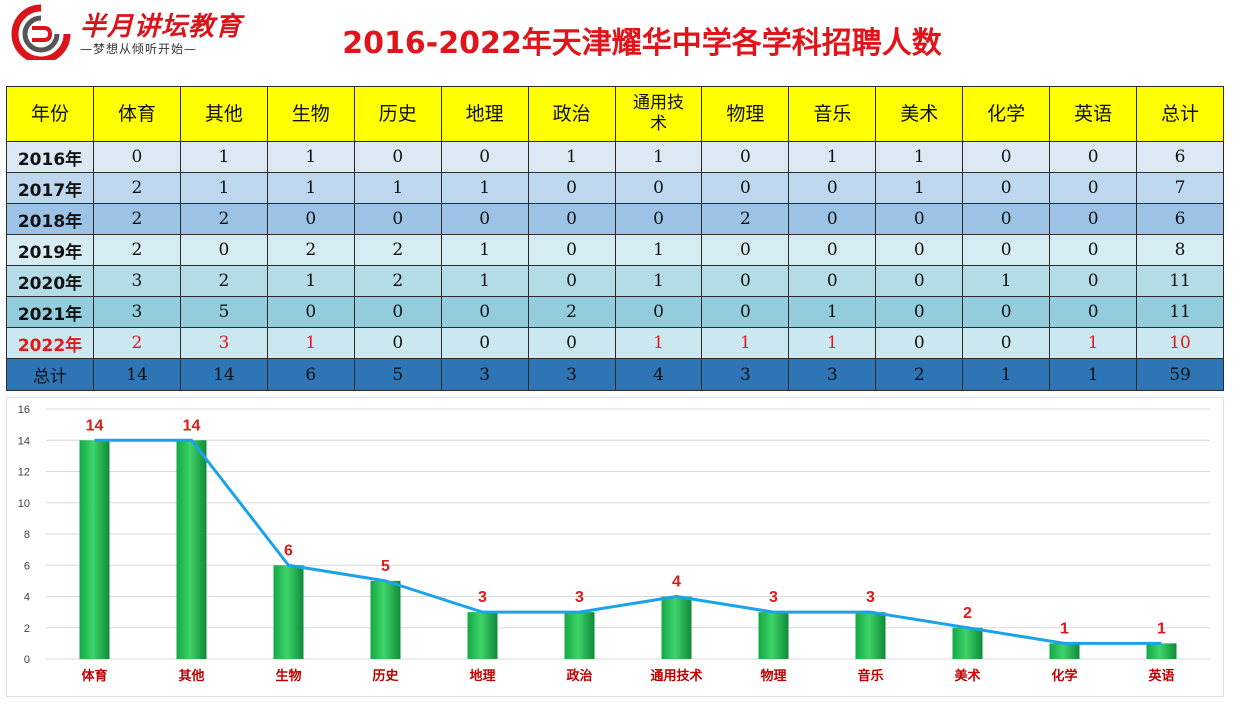 This screenshot has height=706, width=1244. Describe the element at coordinates (1093, 374) in the screenshot. I see `total-cell: 1` at that location.